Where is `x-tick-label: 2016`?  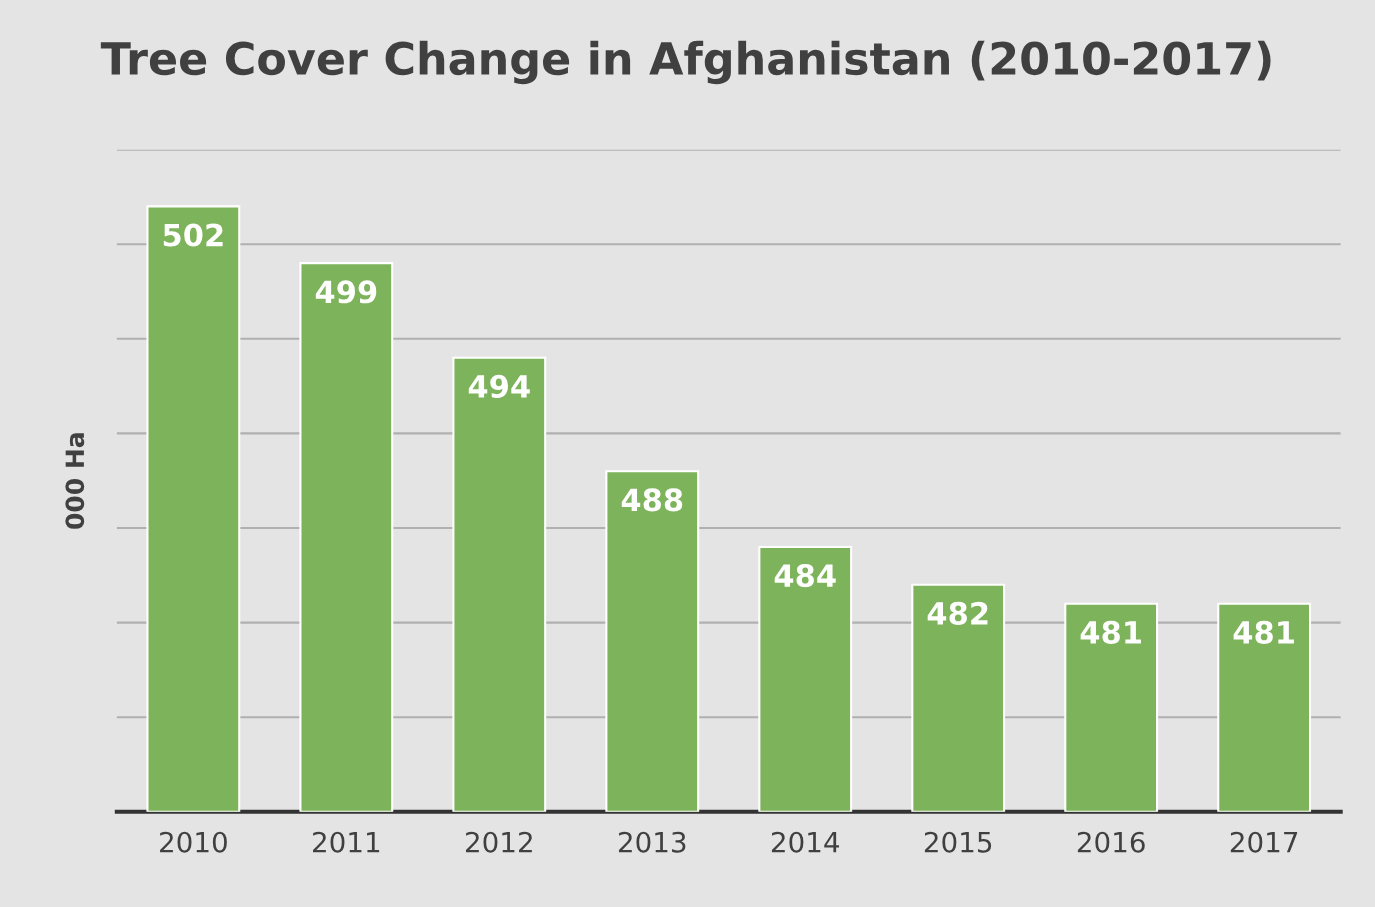 x-tick-label: 2016 is located at coordinates (1111, 842).